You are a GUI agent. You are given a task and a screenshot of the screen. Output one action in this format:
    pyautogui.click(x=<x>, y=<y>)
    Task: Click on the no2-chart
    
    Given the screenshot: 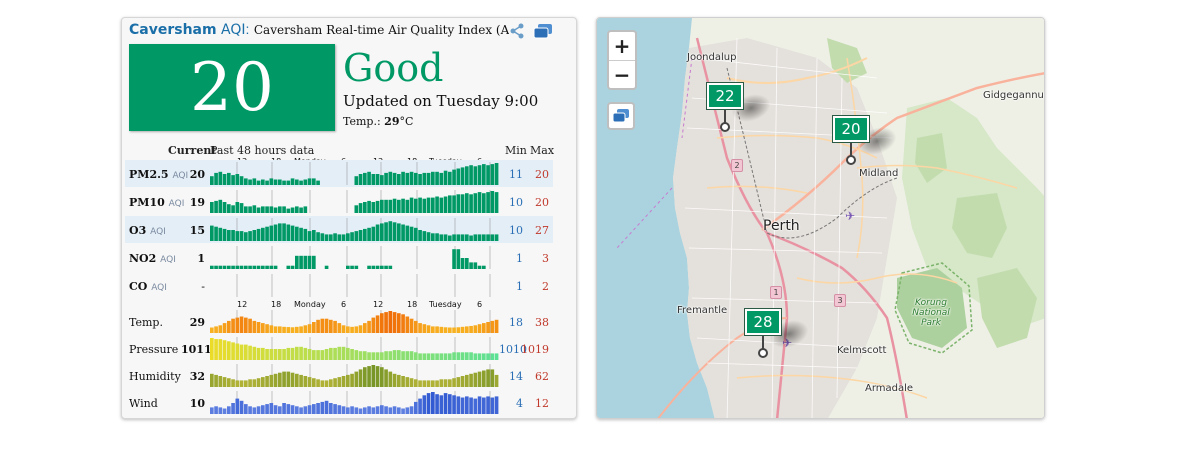 What is the action you would take?
    pyautogui.click(x=354, y=257)
    